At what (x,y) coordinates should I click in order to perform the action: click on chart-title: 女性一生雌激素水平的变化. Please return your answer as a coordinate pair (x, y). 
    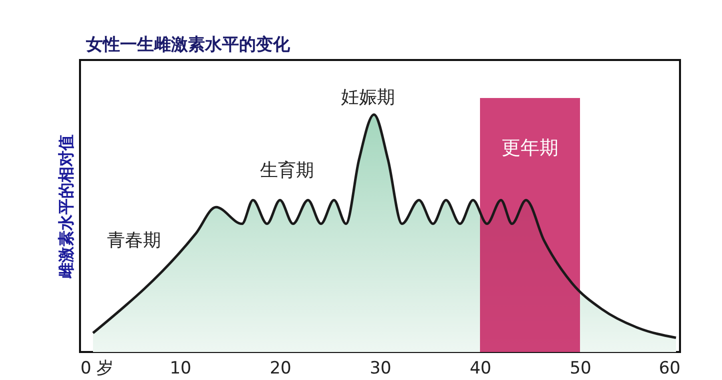
    Looking at the image, I should click on (188, 45).